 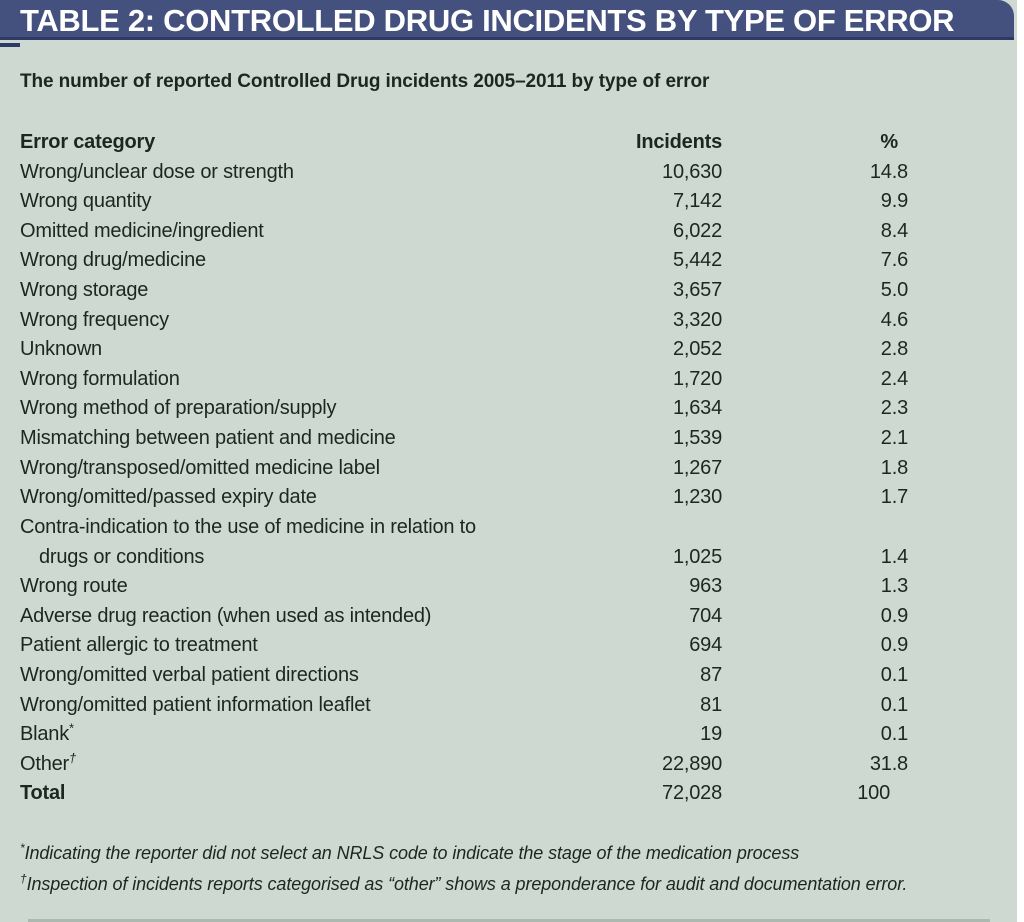 What do you see at coordinates (168, 497) in the screenshot?
I see `category-label: Wrong/omitted/passed expiry date` at bounding box center [168, 497].